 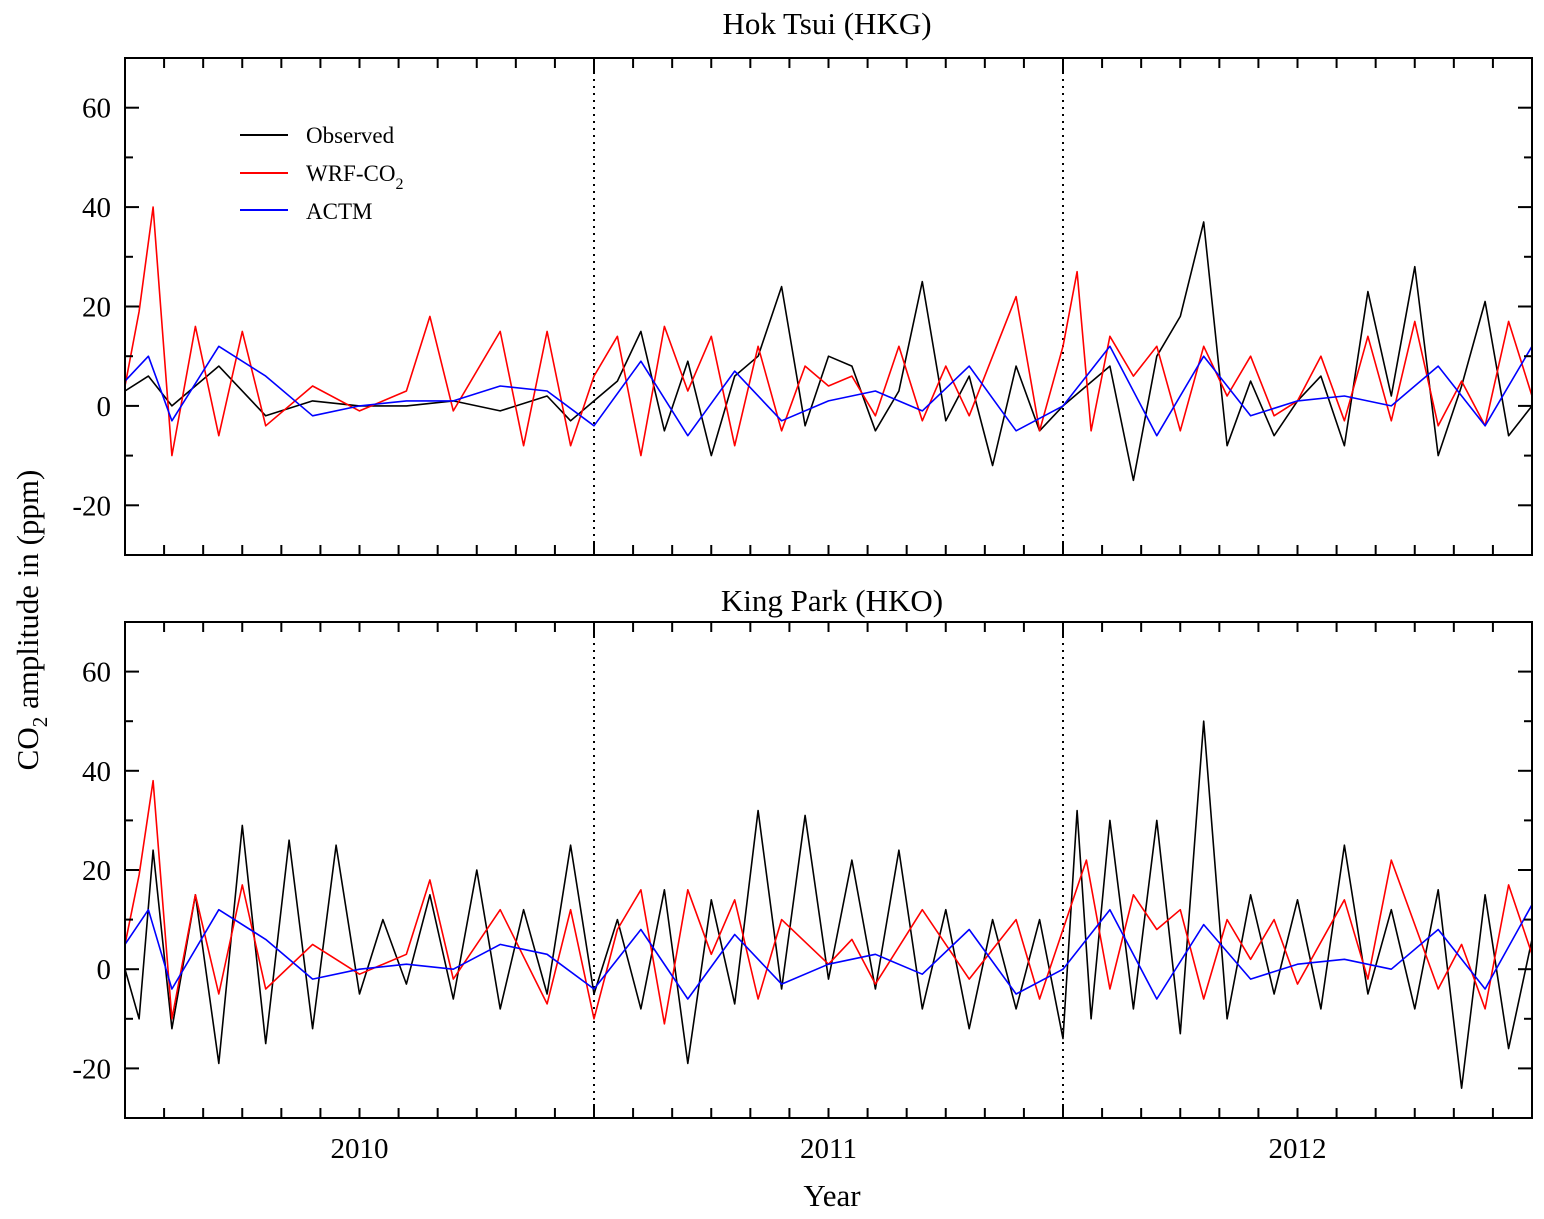 I want to click on x-axis-label: Year, so click(x=832, y=1195).